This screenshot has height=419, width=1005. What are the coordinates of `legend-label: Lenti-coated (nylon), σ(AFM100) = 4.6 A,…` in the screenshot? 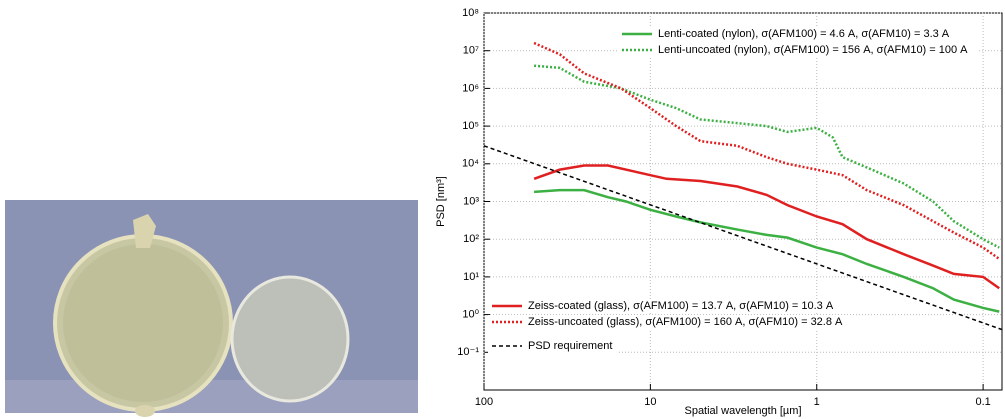 It's located at (804, 34).